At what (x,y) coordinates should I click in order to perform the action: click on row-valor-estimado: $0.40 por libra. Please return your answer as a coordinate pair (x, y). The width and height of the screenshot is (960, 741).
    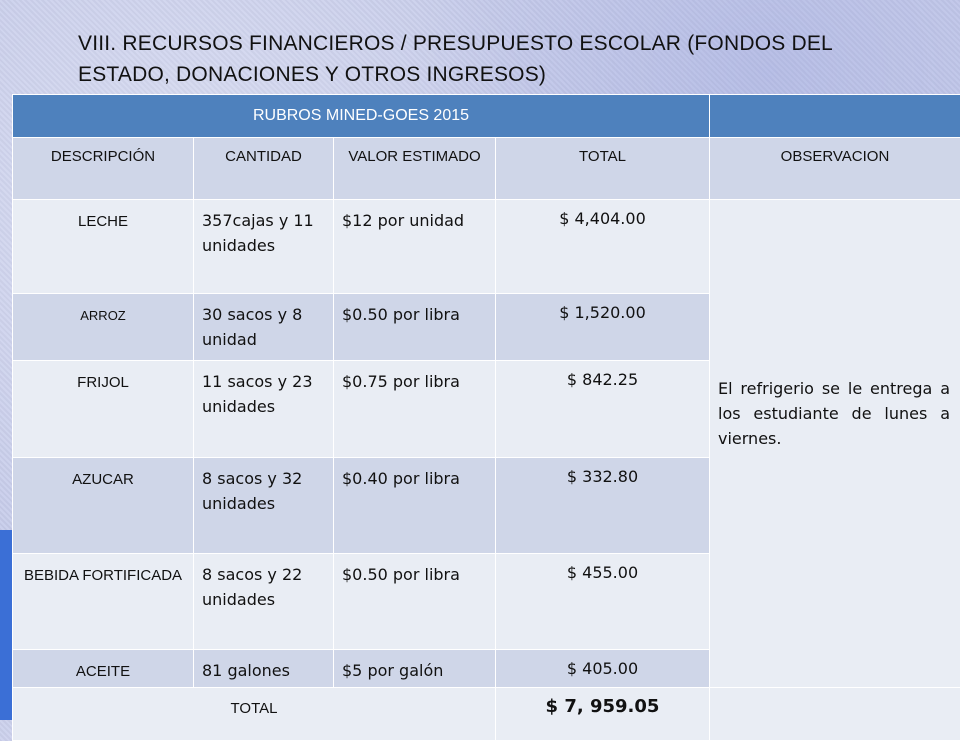
    Looking at the image, I should click on (415, 506).